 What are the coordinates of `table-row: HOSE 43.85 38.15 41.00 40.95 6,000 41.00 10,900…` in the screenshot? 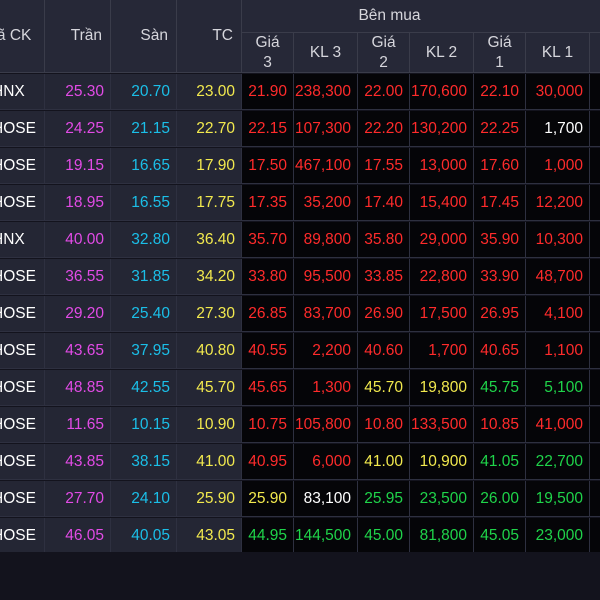 It's located at (300, 462).